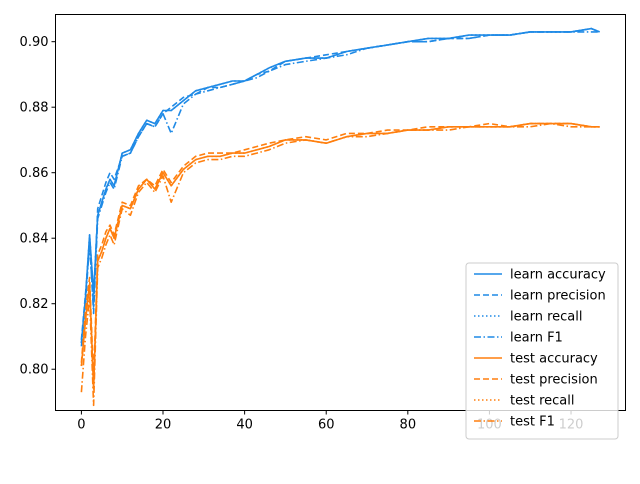 This screenshot has width=640, height=484. Describe the element at coordinates (34, 173) in the screenshot. I see `y-tick-label: 0.86` at that location.